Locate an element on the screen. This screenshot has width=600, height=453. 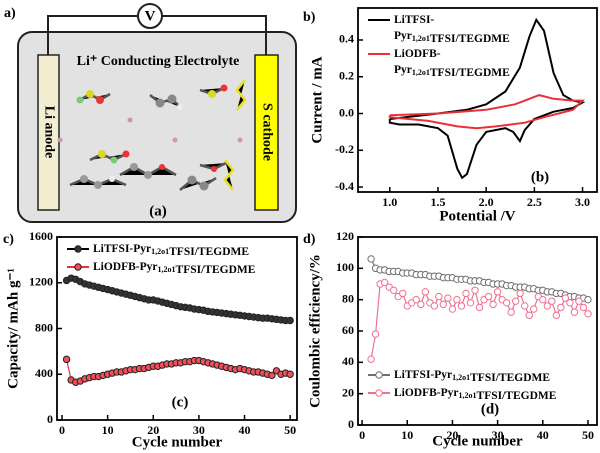
x-tick-label: 2.0 is located at coordinates (486, 202).